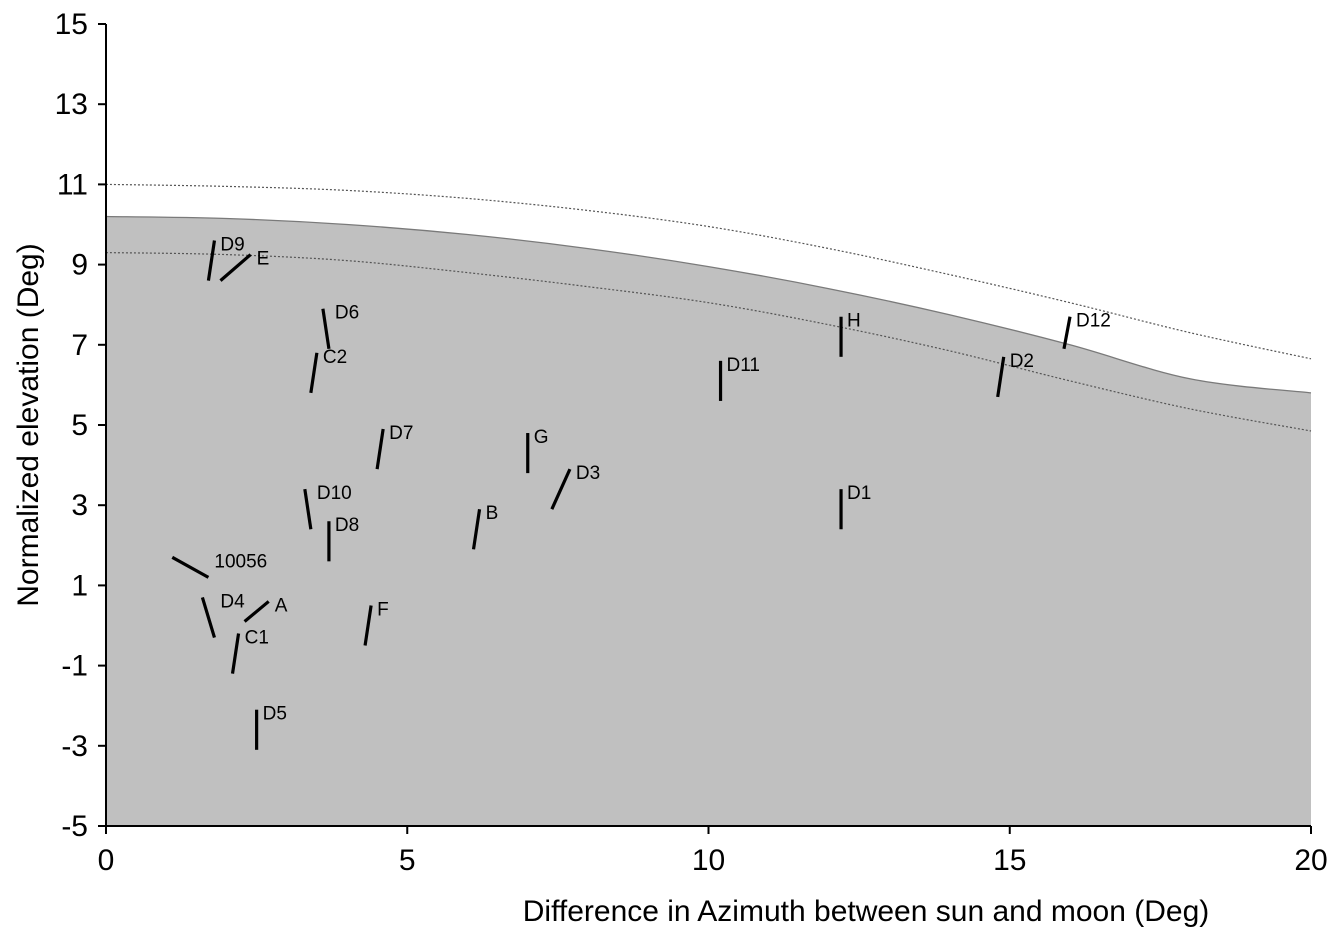 This screenshot has width=1343, height=929. Describe the element at coordinates (407, 860) in the screenshot. I see `x-tick-label: 5` at that location.